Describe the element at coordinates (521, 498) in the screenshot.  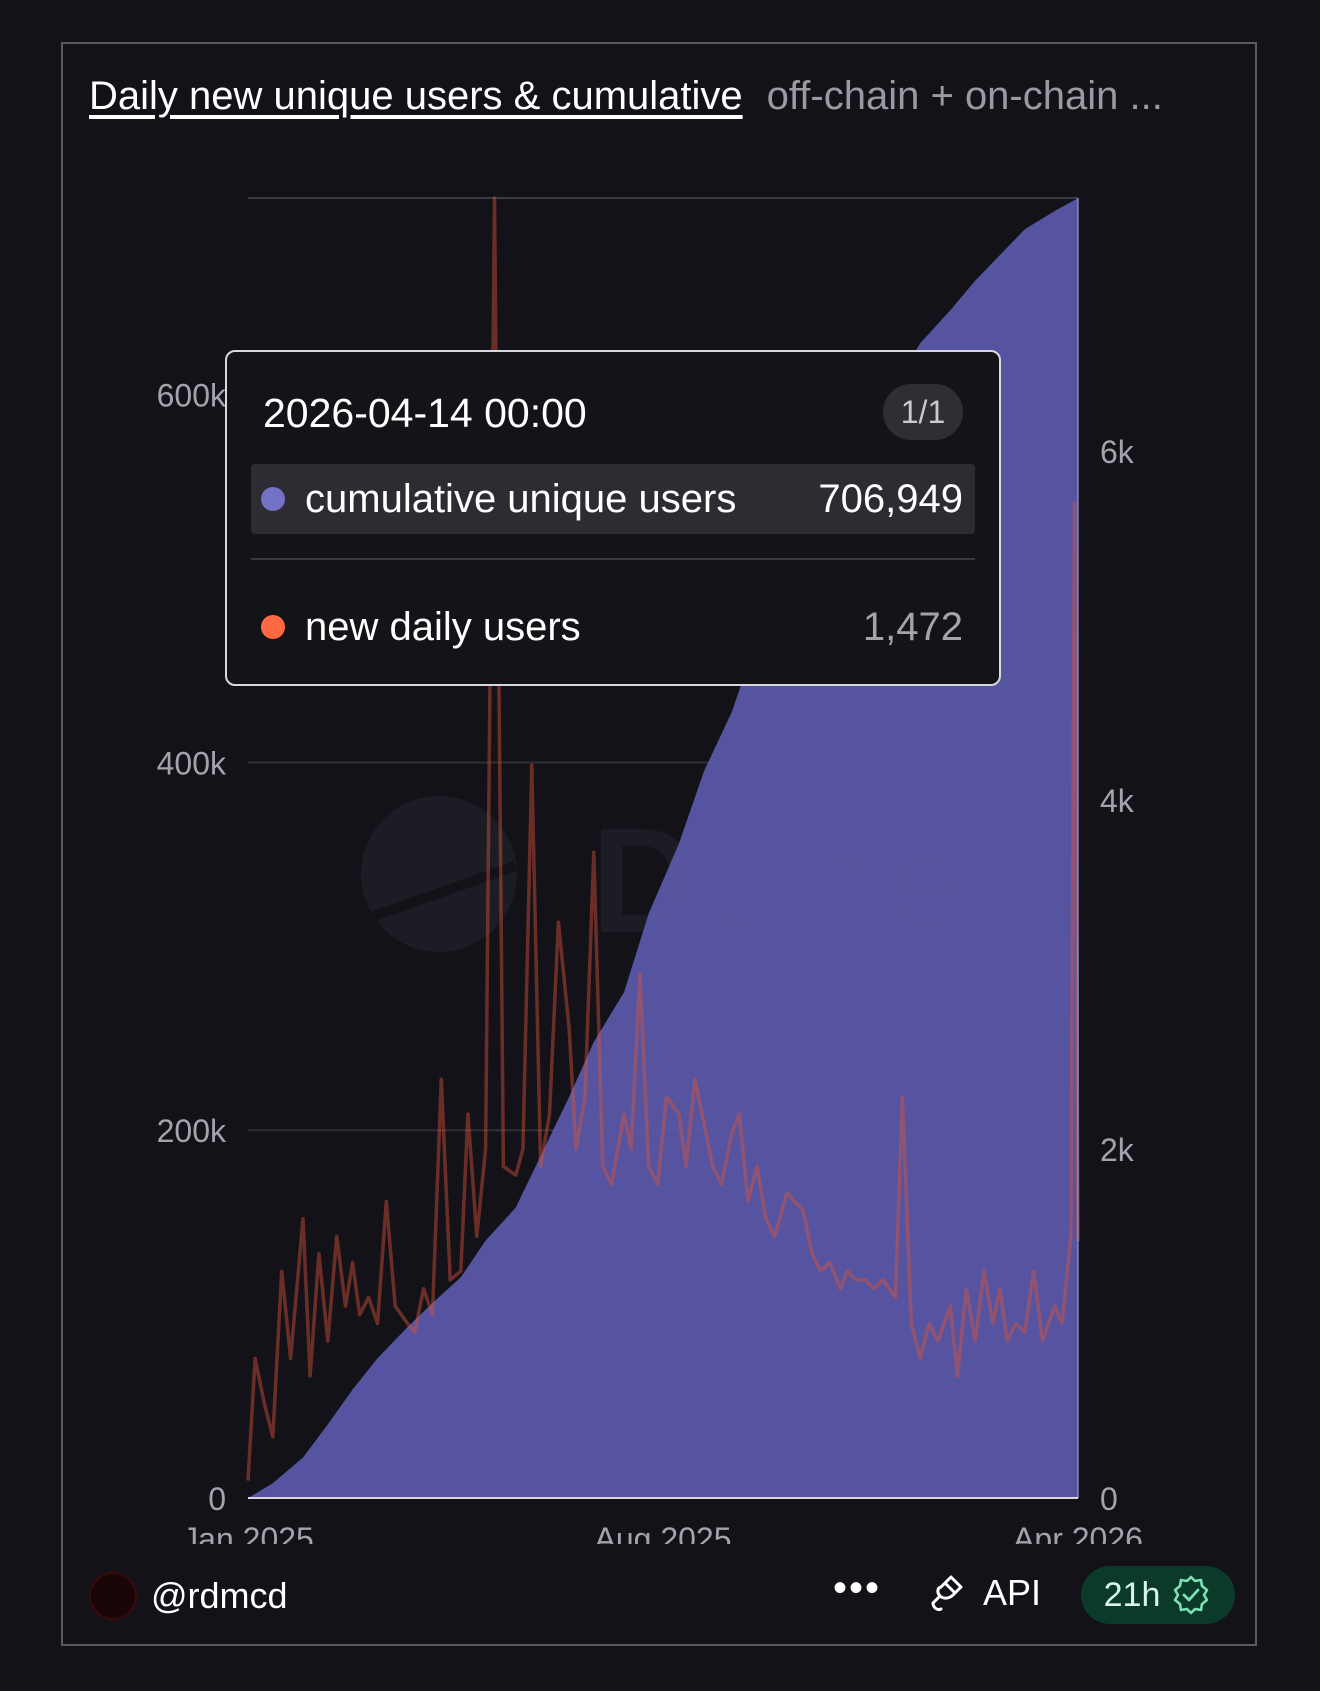
I see `tooltip-label: cumulative unique users` at that location.